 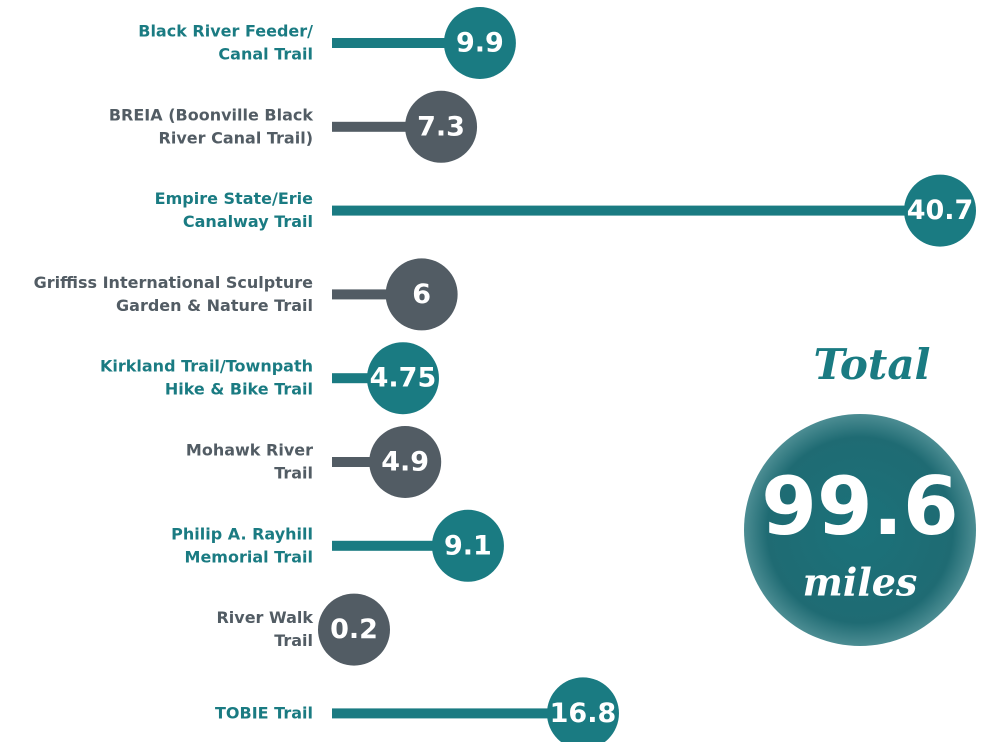 I want to click on category-label: Mohawk River Trail, so click(x=249, y=461).